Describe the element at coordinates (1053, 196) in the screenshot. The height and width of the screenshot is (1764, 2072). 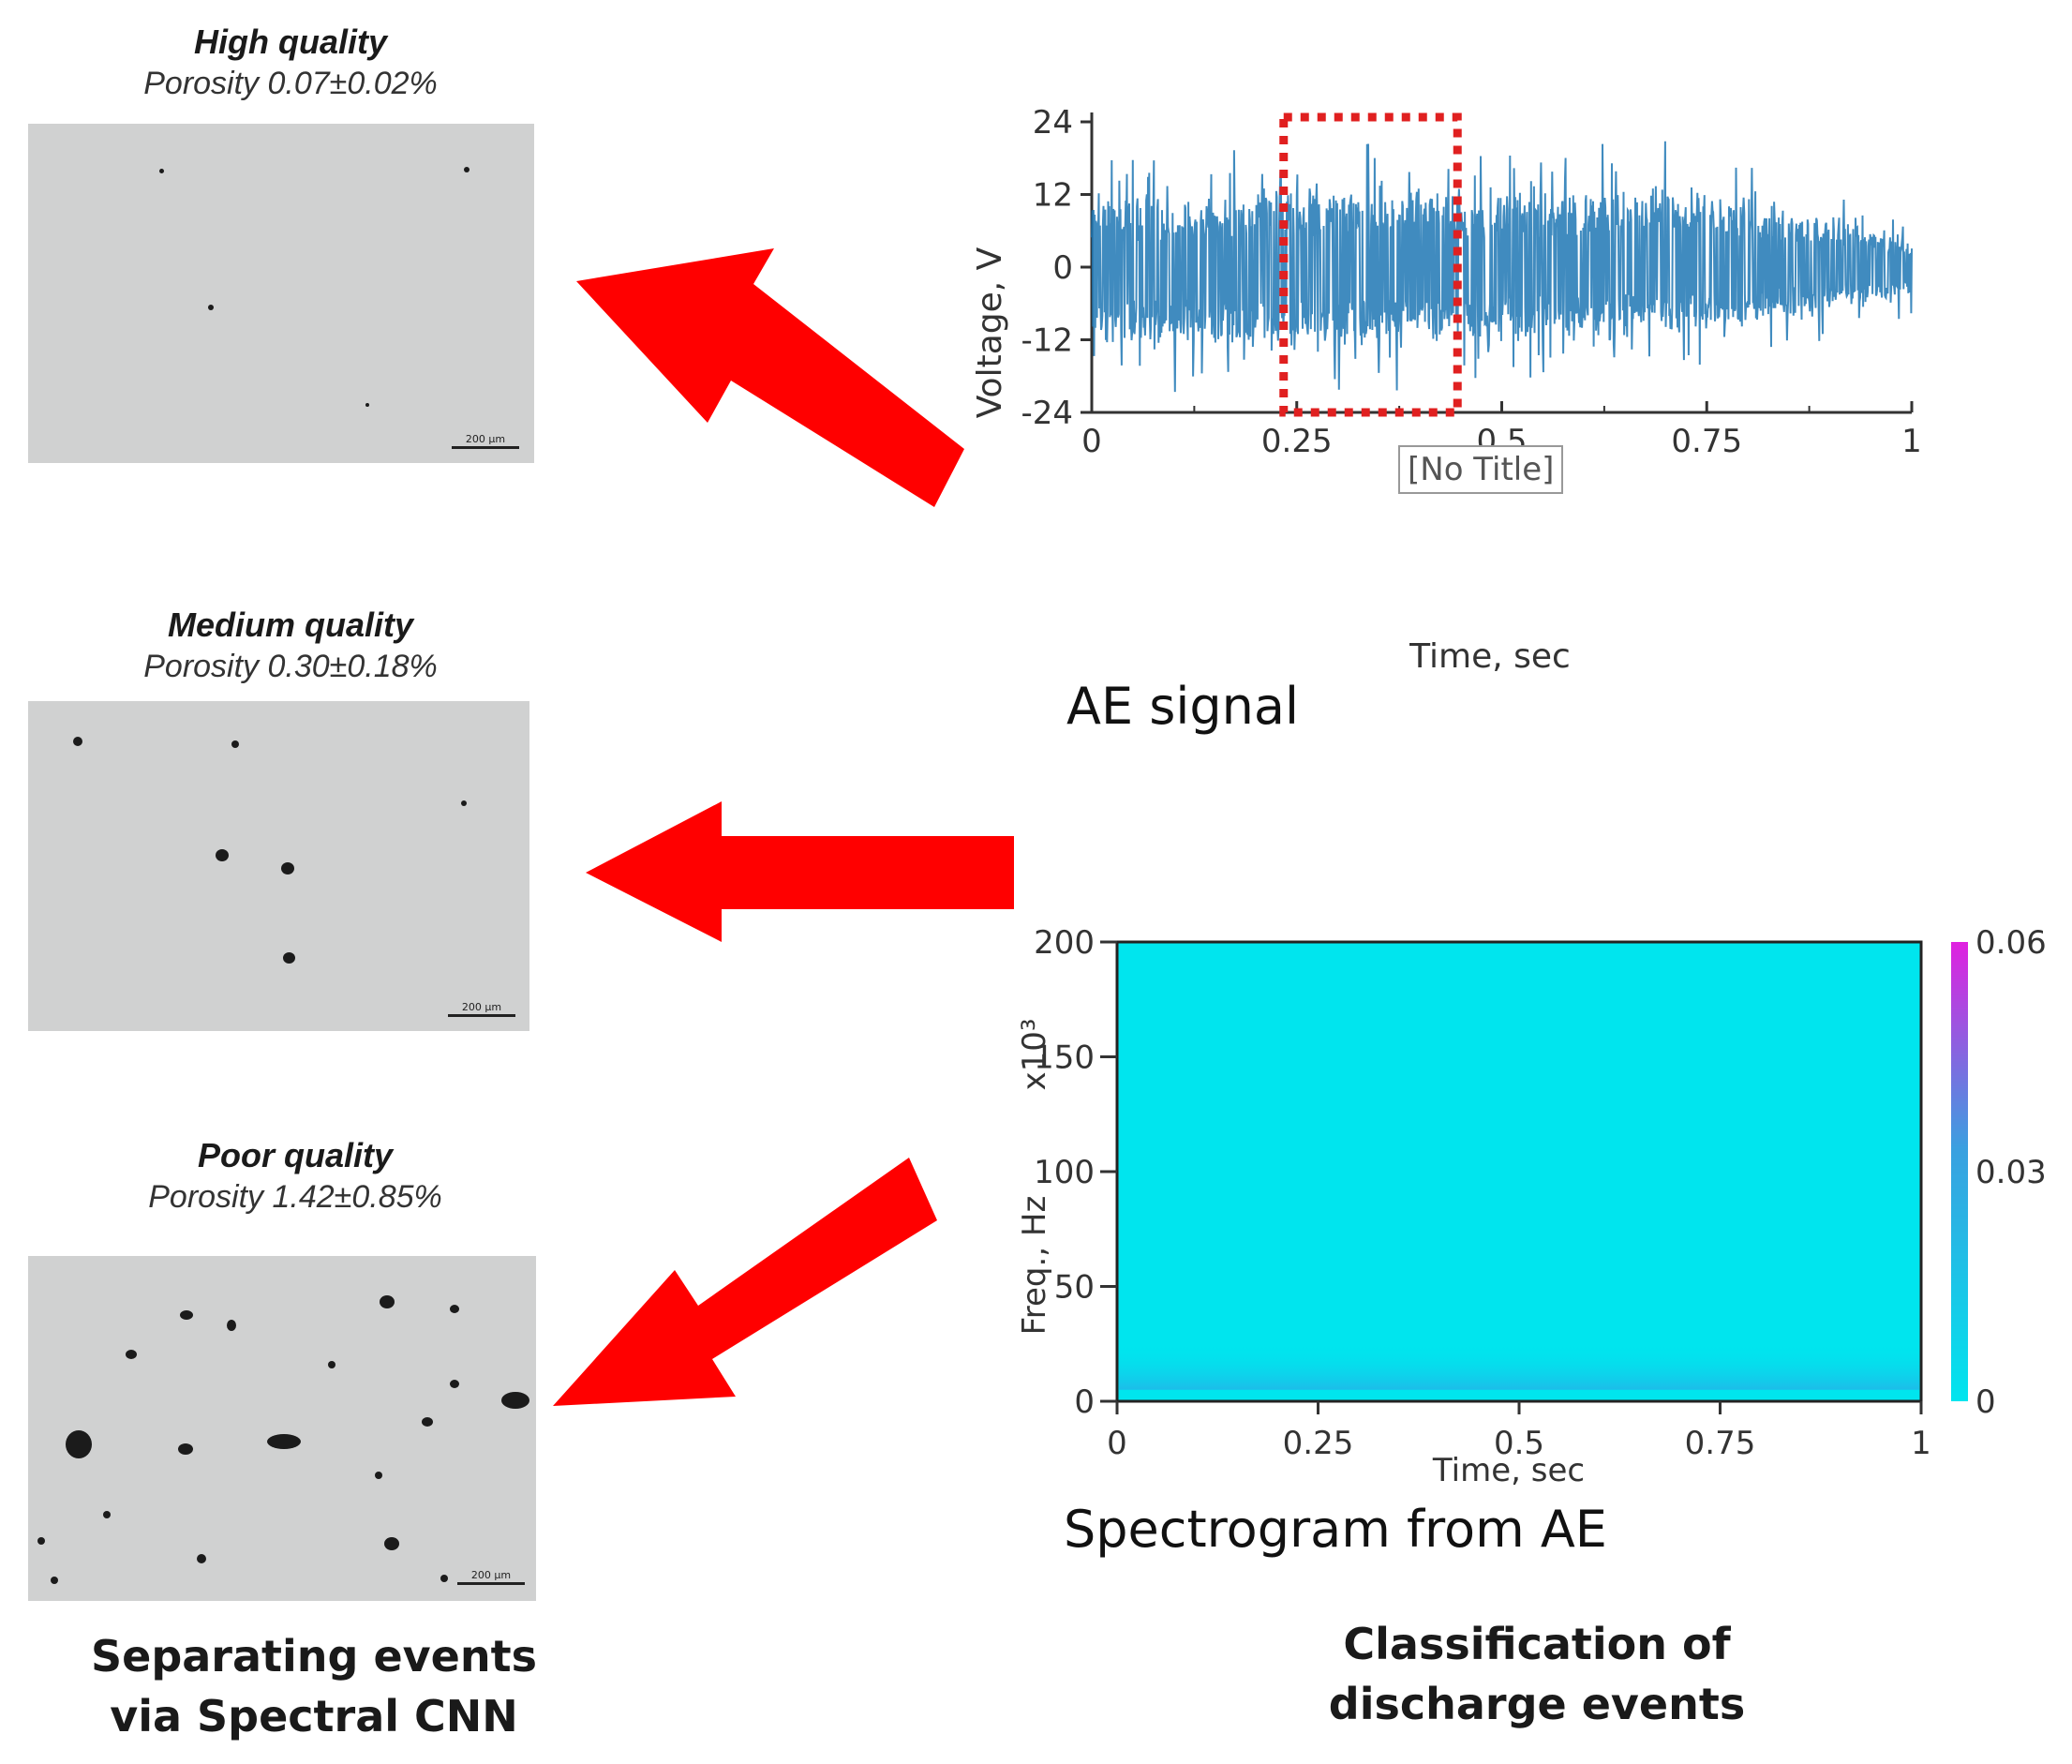
I see `signal-y-tick-label: 12` at that location.